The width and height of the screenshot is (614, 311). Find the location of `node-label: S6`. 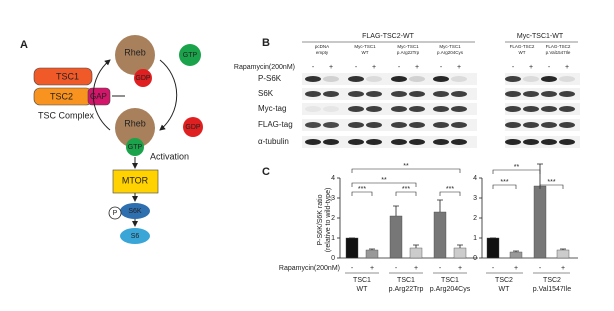

node-label: S6 is located at coordinates (135, 236).